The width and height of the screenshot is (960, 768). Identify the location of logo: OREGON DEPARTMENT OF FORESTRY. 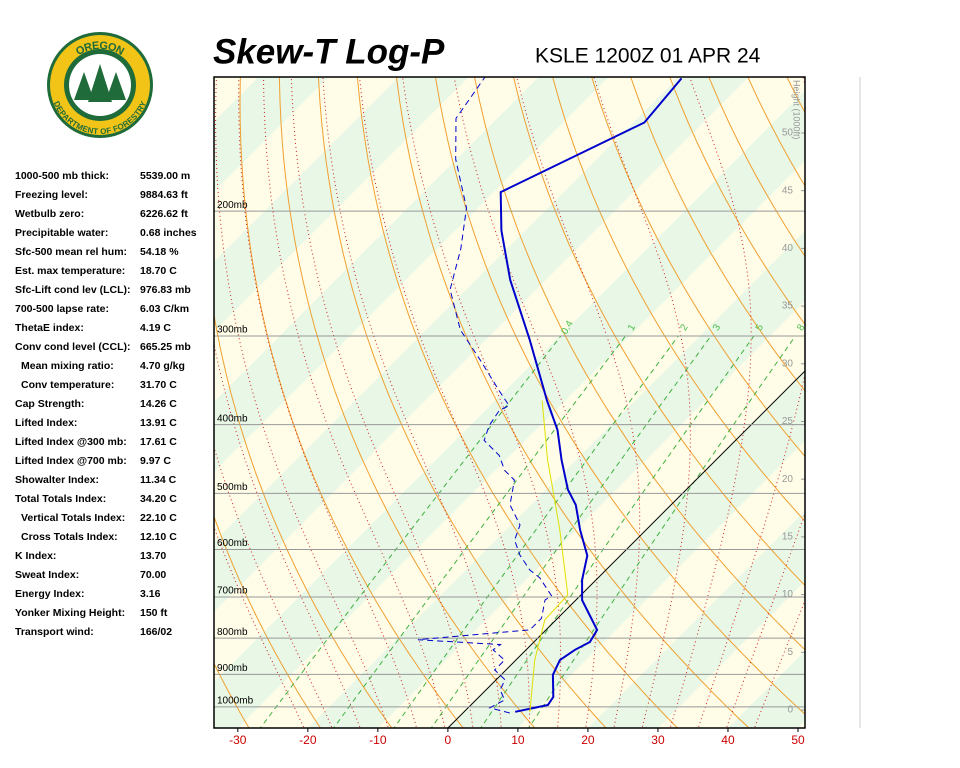
(100, 85).